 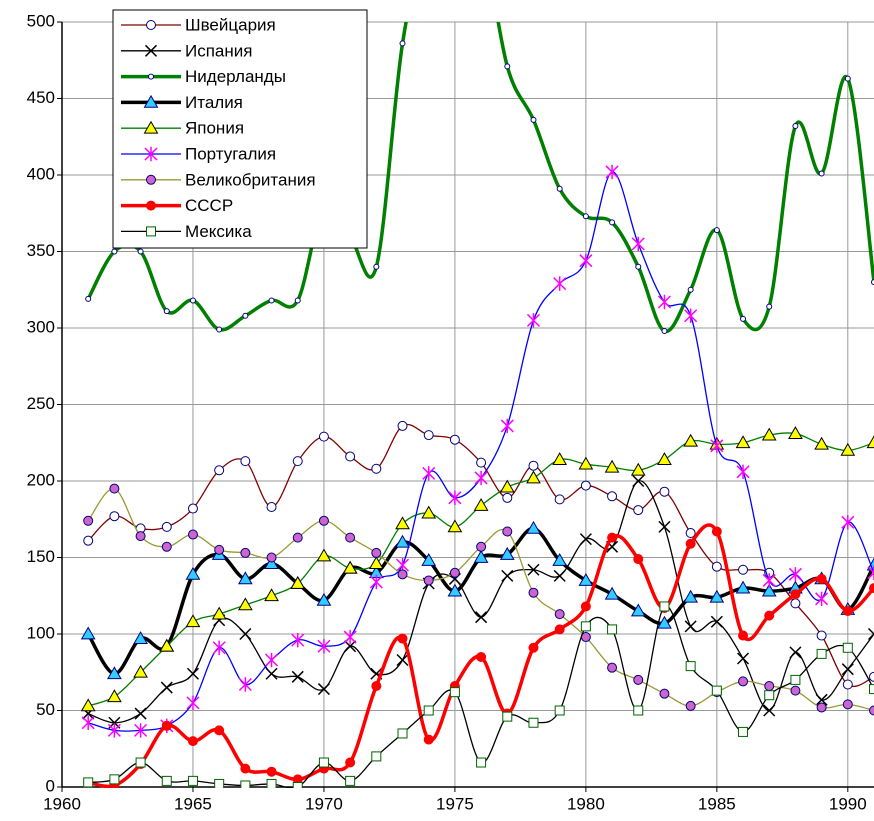 I want to click on y-tick-label: 500, so click(x=41, y=20).